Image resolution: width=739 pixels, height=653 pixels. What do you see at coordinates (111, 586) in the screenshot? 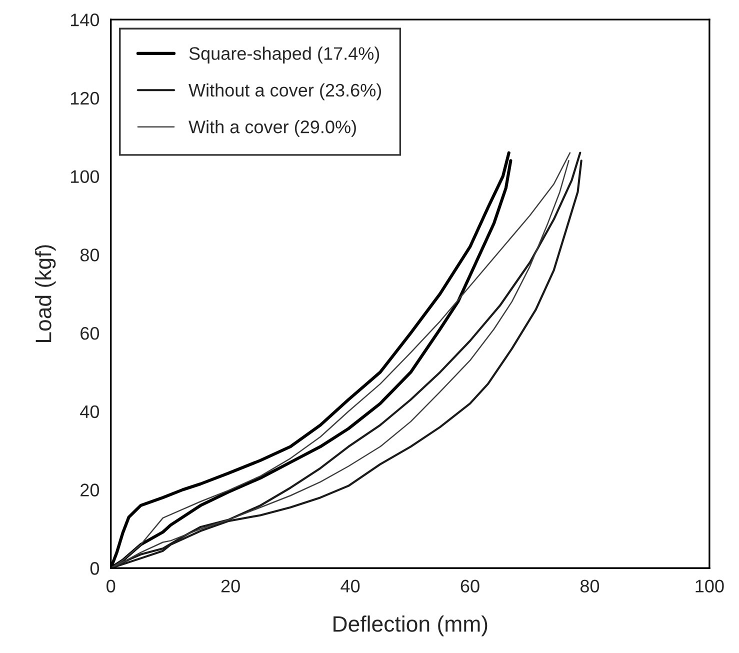
I see `x-tick-label: 0` at bounding box center [111, 586].